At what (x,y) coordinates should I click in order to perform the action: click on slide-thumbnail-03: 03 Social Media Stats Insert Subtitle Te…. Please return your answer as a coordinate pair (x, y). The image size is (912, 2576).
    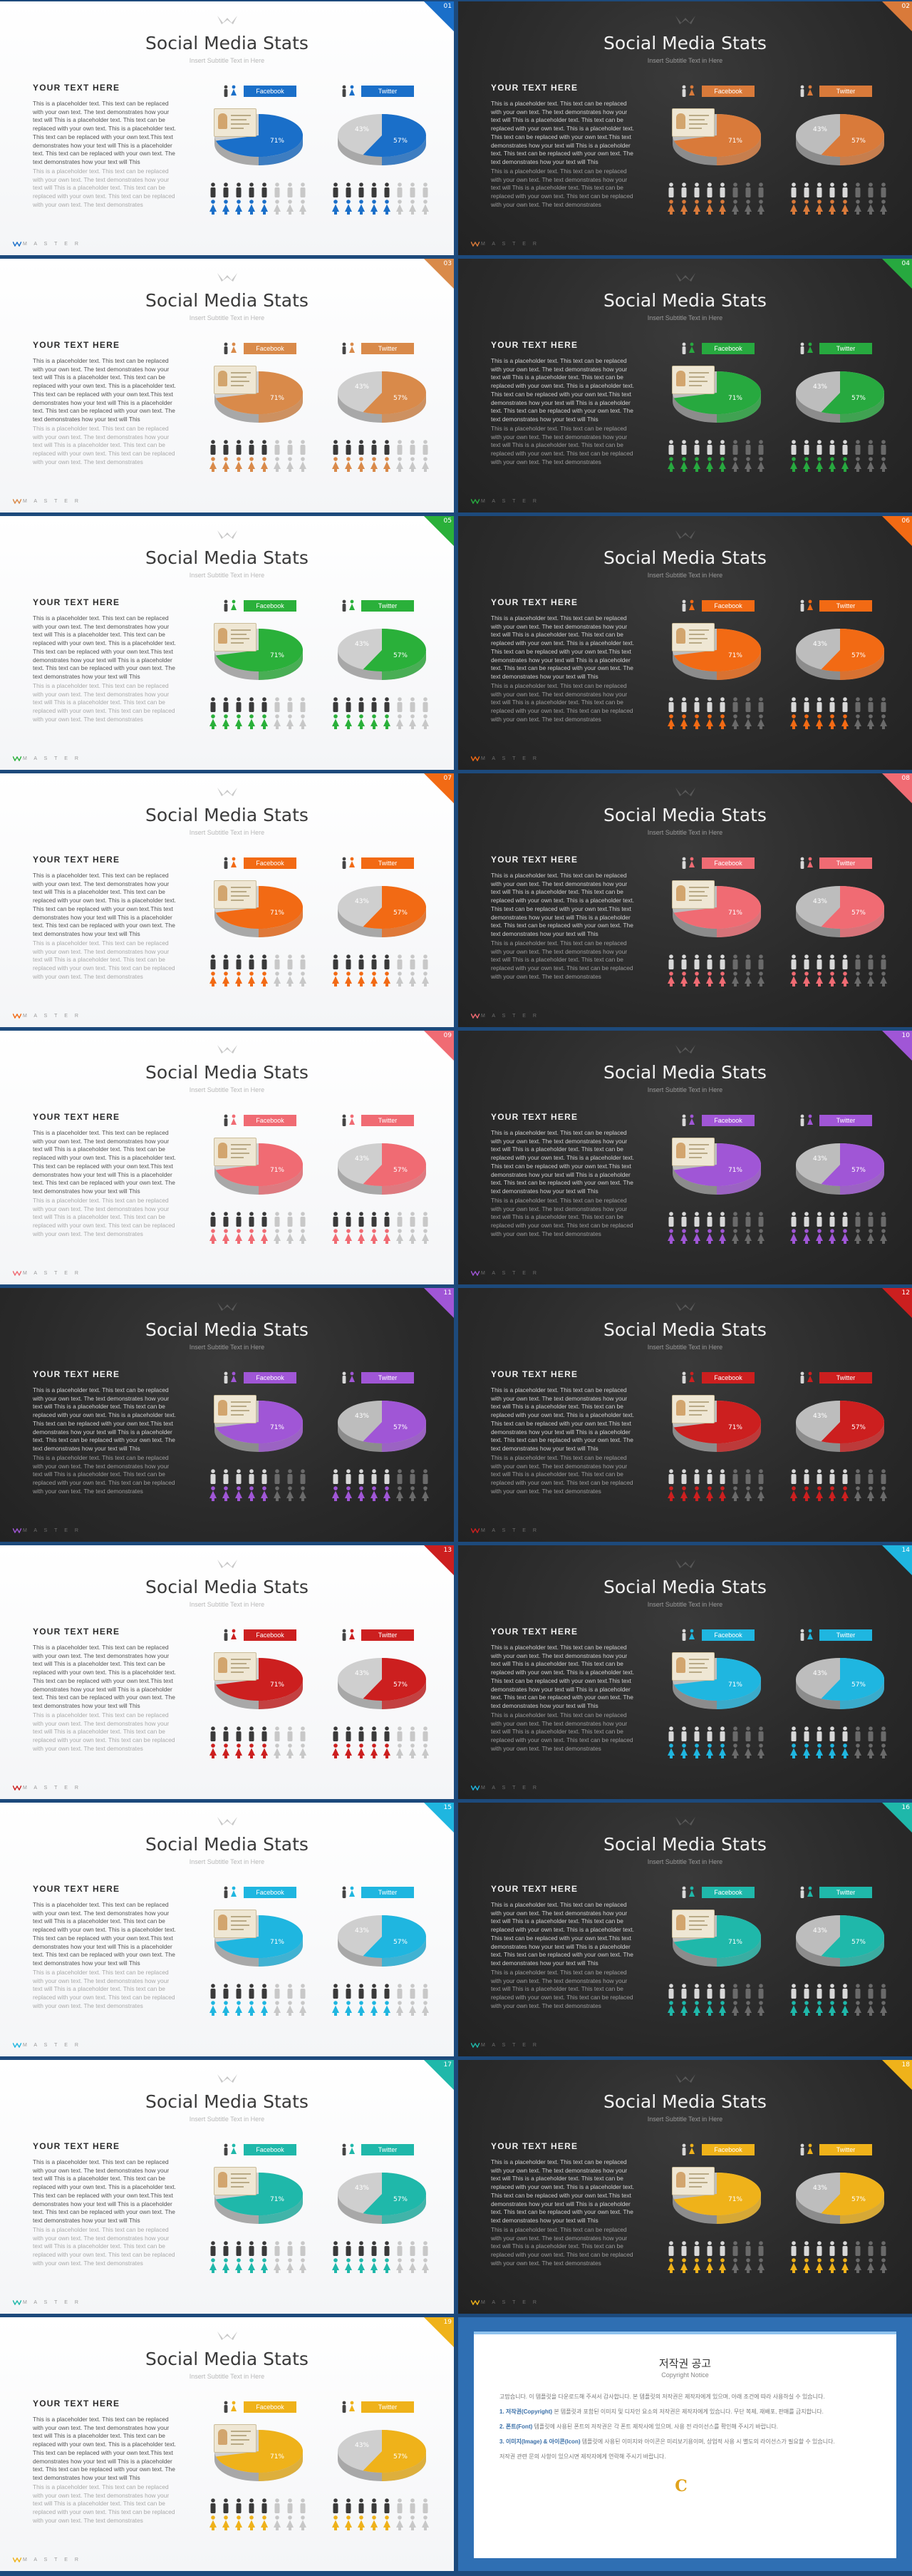
    Looking at the image, I should click on (227, 385).